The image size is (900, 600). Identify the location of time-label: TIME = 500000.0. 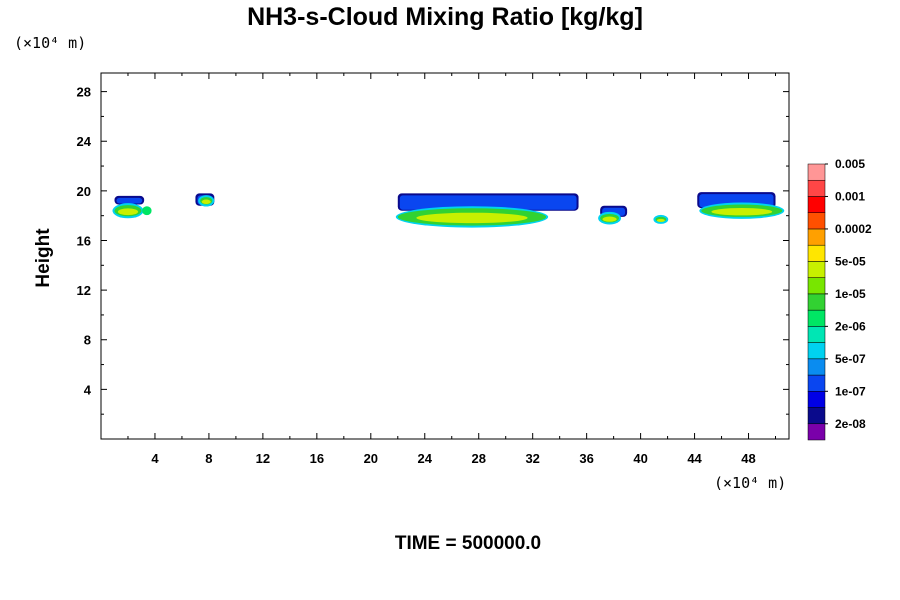
(468, 543).